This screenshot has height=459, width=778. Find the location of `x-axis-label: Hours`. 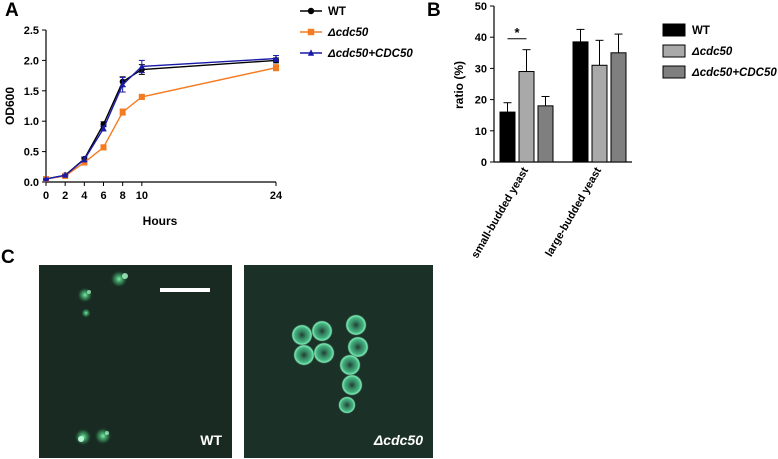

x-axis-label: Hours is located at coordinates (160, 221).